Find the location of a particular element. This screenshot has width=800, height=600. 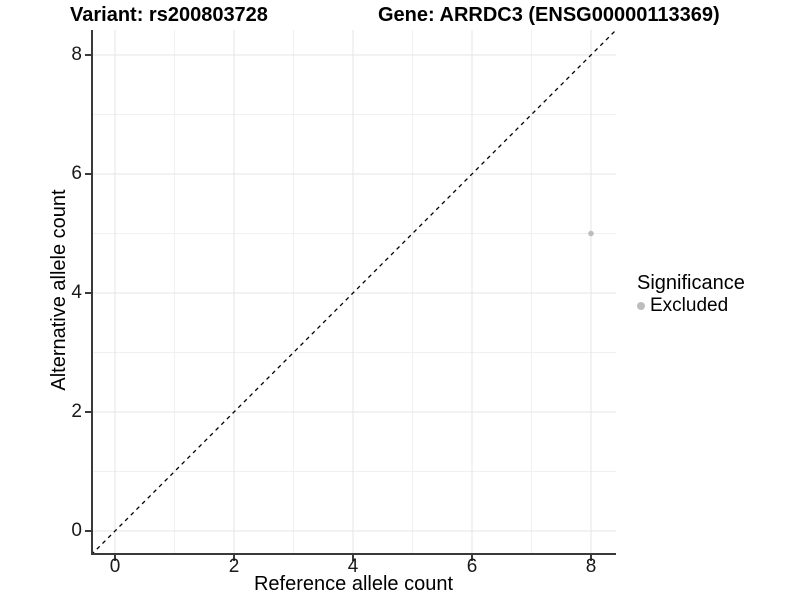

x-tick-label: 2 is located at coordinates (234, 566).